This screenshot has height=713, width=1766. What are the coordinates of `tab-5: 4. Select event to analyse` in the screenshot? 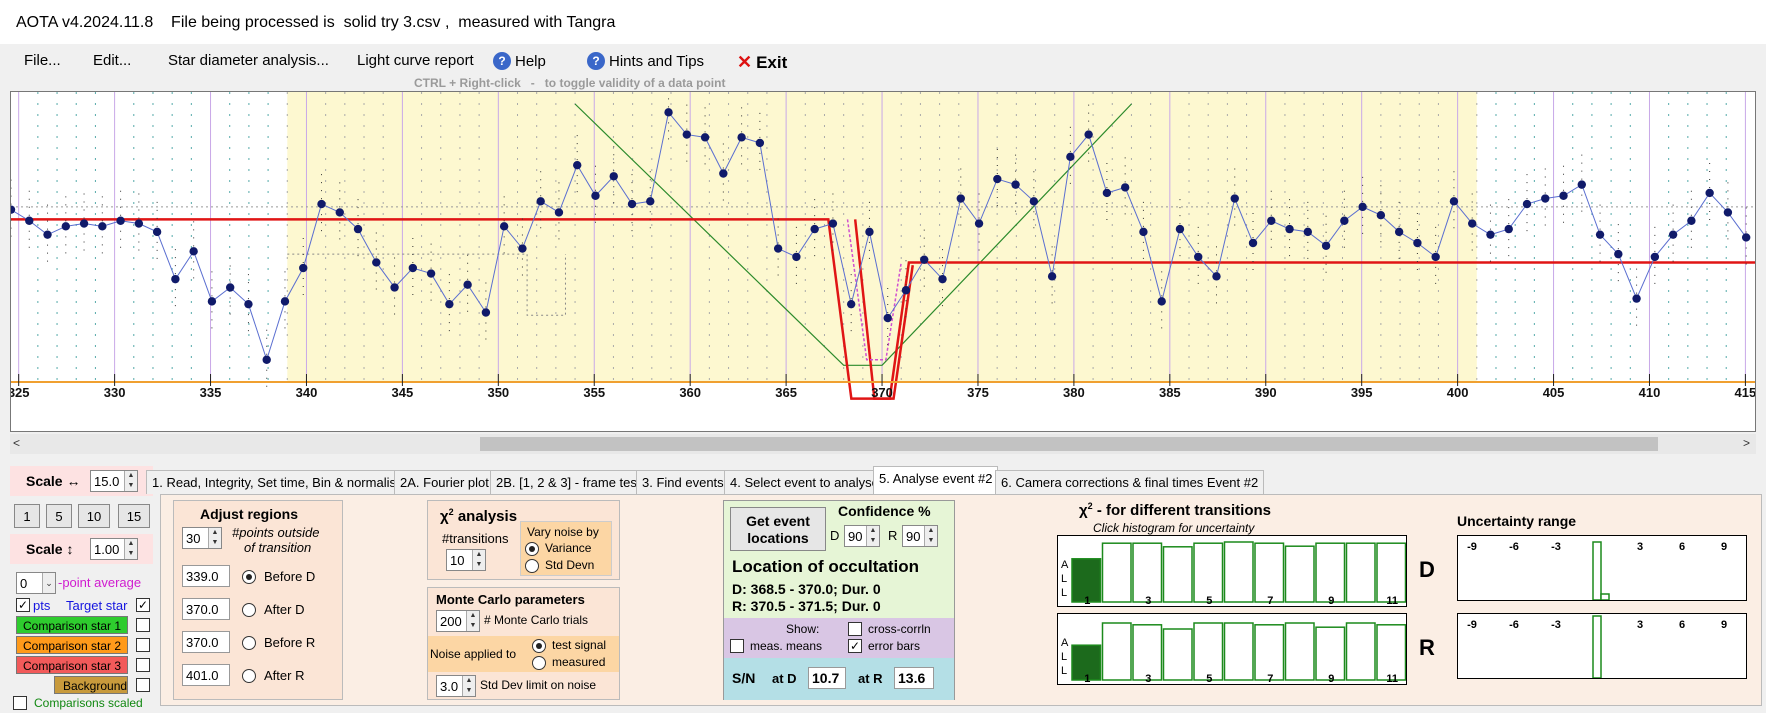 It's located at (804, 482).